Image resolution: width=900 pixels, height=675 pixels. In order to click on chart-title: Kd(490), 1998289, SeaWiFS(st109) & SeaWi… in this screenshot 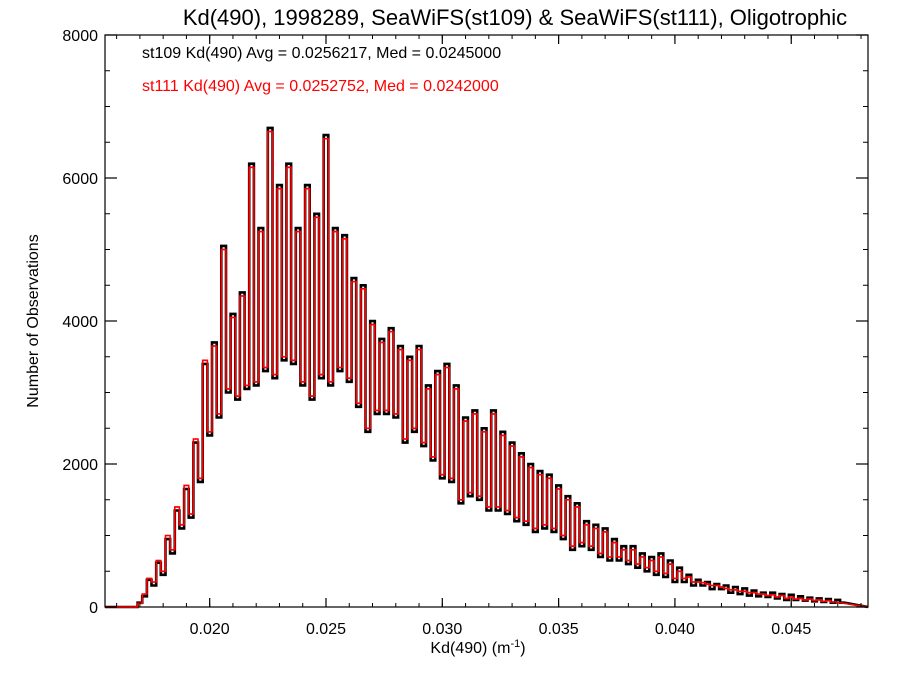, I will do `click(515, 17)`.